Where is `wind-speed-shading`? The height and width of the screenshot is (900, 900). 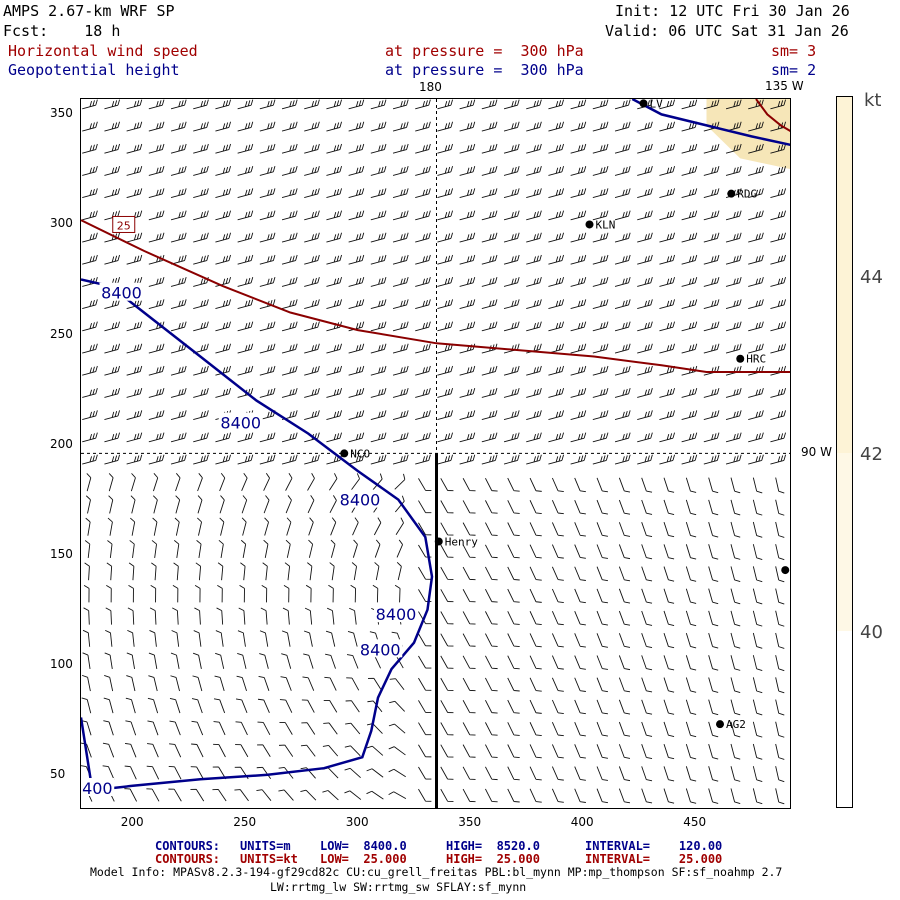
wind-speed-shading is located at coordinates (748, 134).